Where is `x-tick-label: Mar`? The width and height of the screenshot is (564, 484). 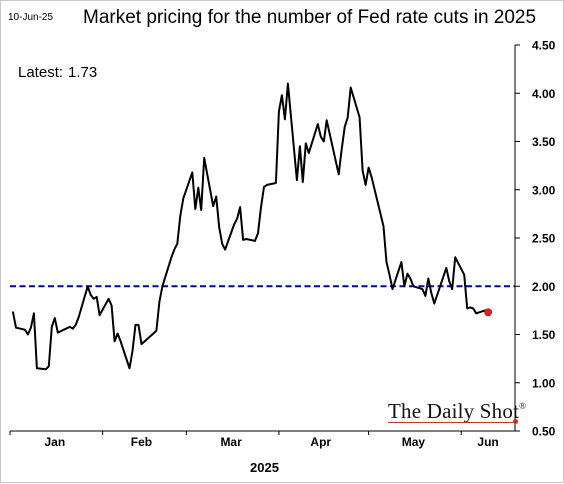
x-tick-label: Mar is located at coordinates (231, 442).